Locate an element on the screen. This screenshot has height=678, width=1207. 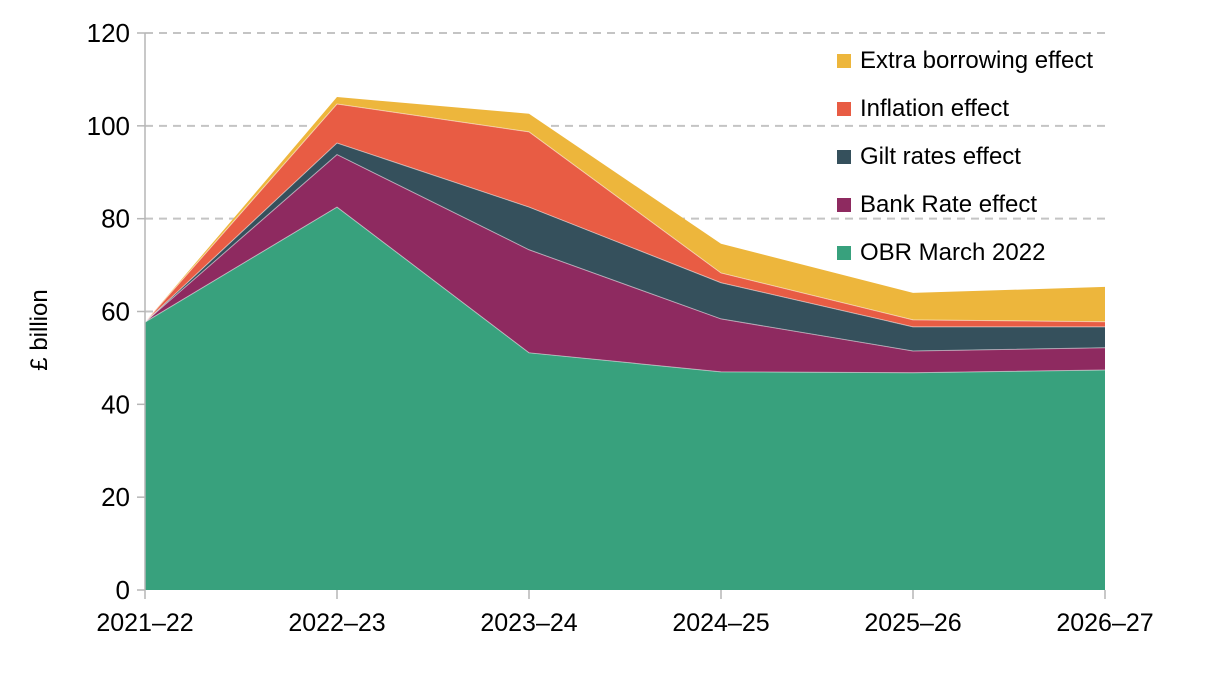
legend-item-extra-borrowing-effect: Extra borrowing effect is located at coordinates (965, 61).